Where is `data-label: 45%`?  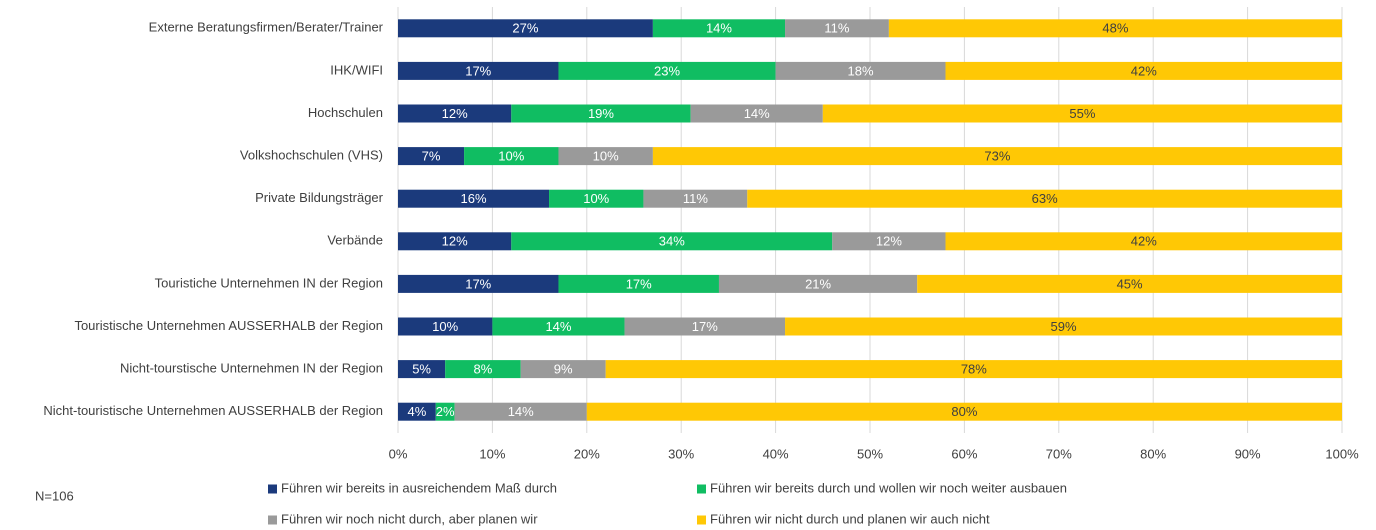
data-label: 45% is located at coordinates (1130, 283).